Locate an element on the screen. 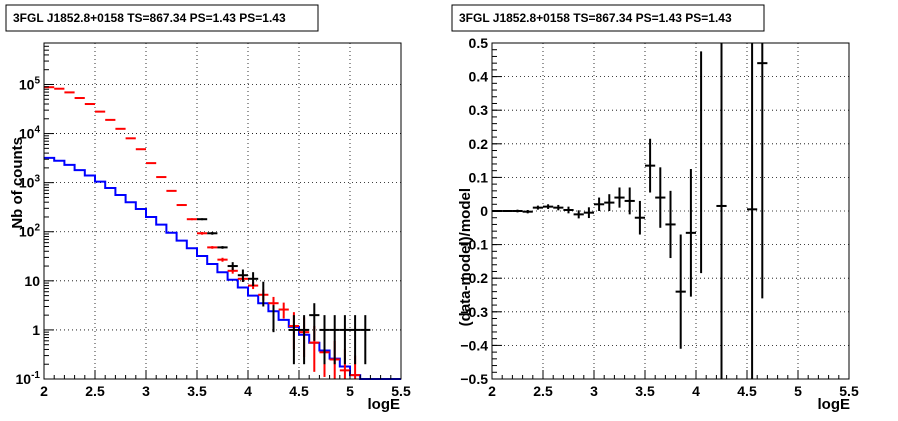 The width and height of the screenshot is (898, 421). y-tick-label: −0.3 is located at coordinates (474, 312).